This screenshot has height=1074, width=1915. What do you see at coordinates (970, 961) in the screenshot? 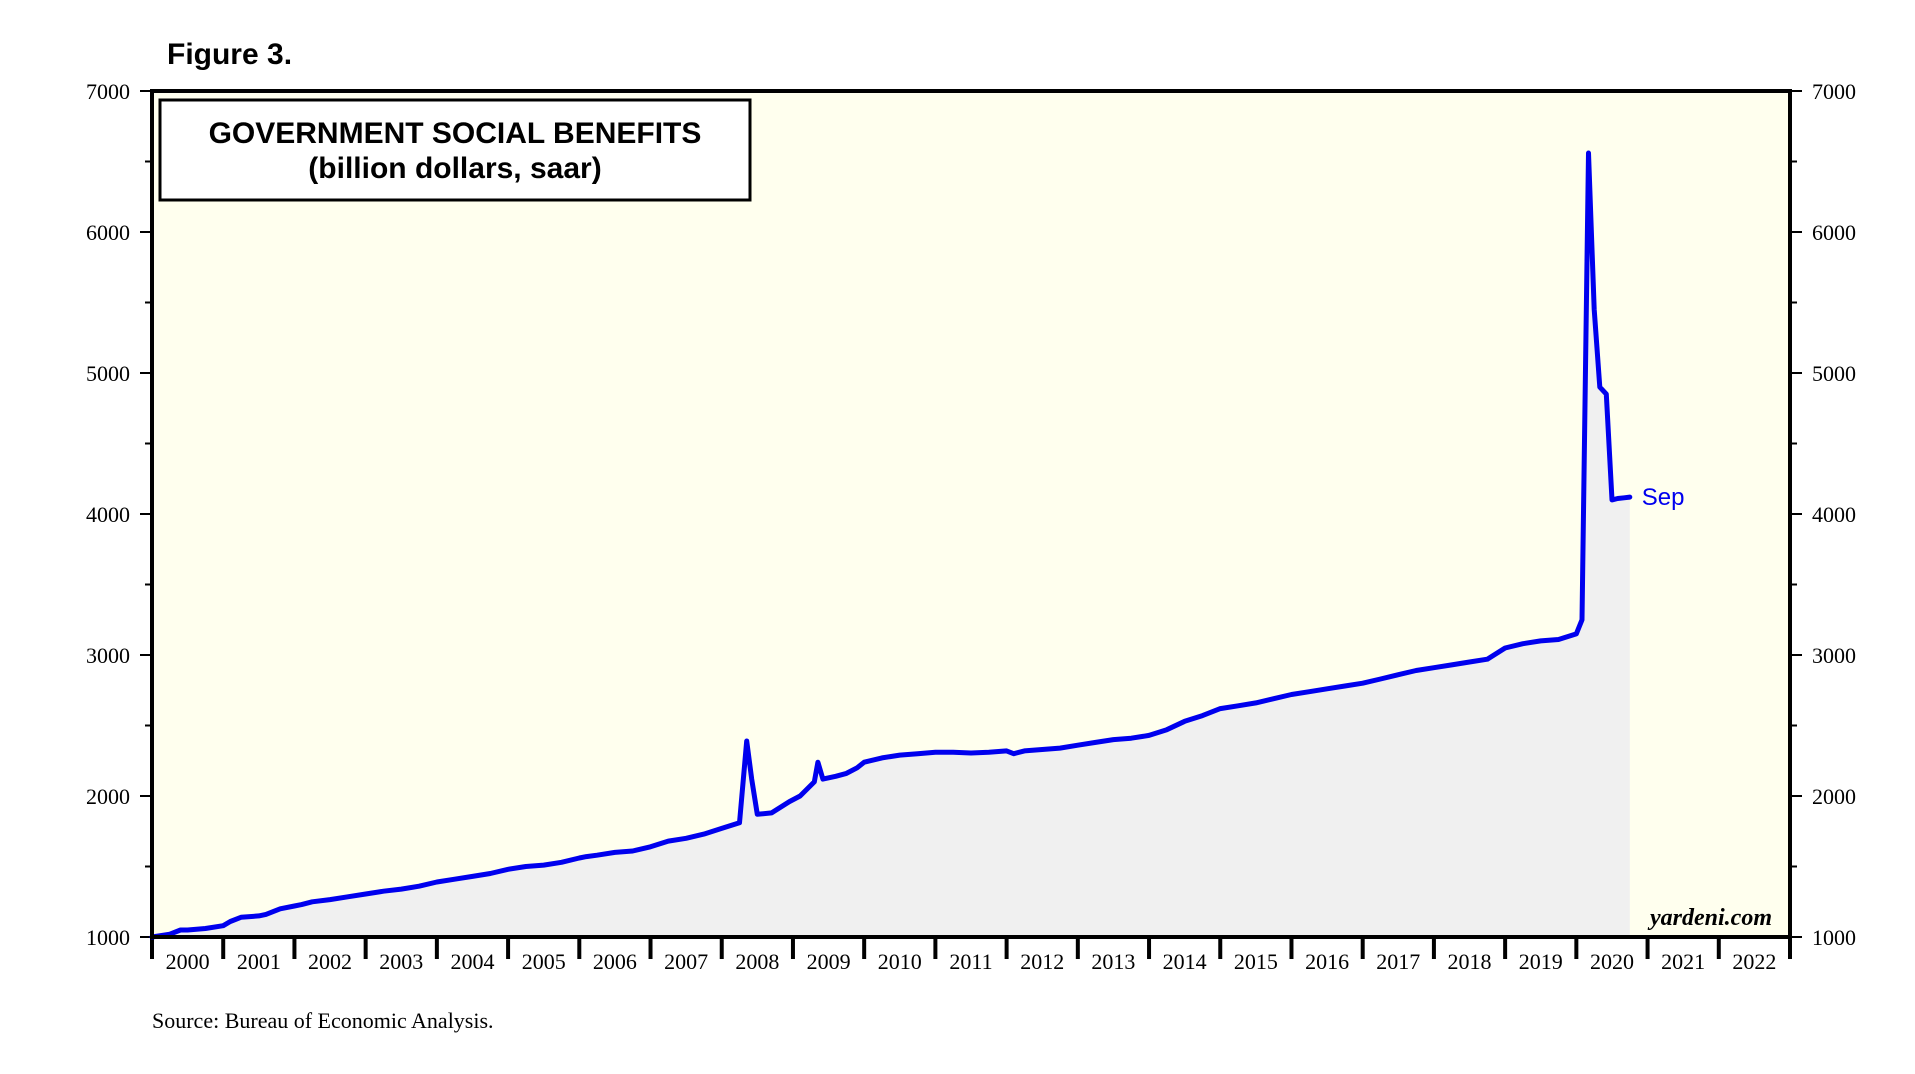
I see `x-tick-label: 2011` at bounding box center [970, 961].